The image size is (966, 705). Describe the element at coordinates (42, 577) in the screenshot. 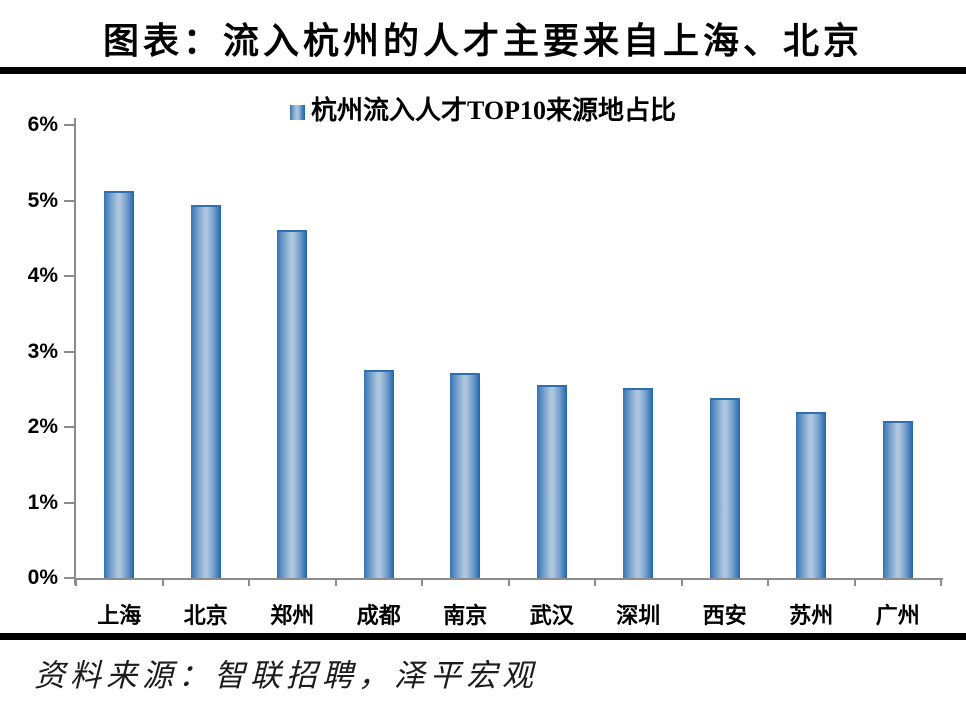

I see `y-axis-label: 0%` at that location.